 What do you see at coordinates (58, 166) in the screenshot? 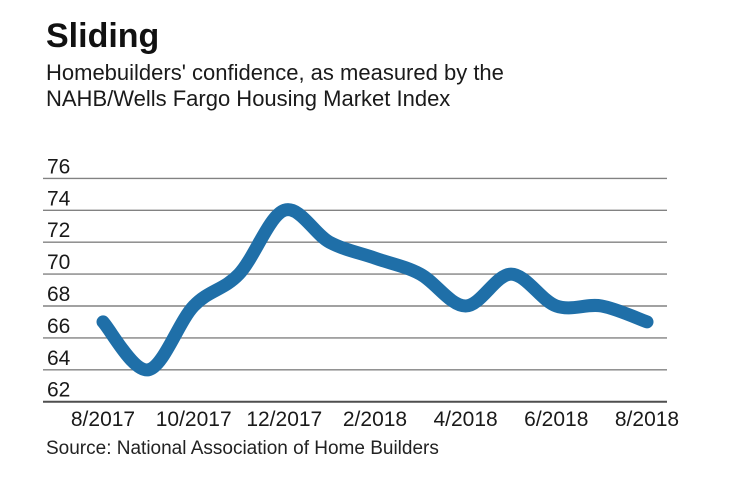
I see `y-tick-label: 76` at bounding box center [58, 166].